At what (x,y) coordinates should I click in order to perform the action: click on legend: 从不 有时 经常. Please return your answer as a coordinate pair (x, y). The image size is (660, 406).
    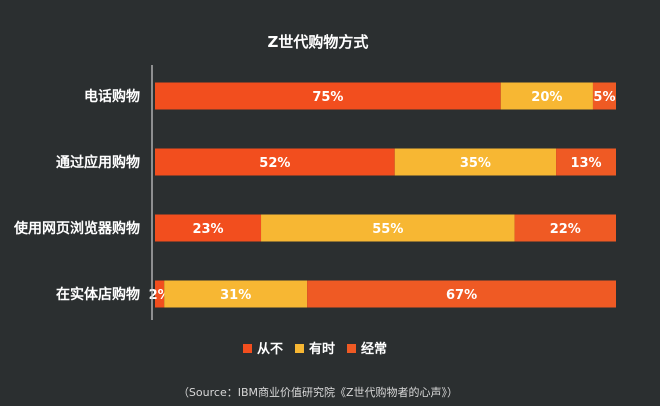
    Looking at the image, I should click on (315, 349).